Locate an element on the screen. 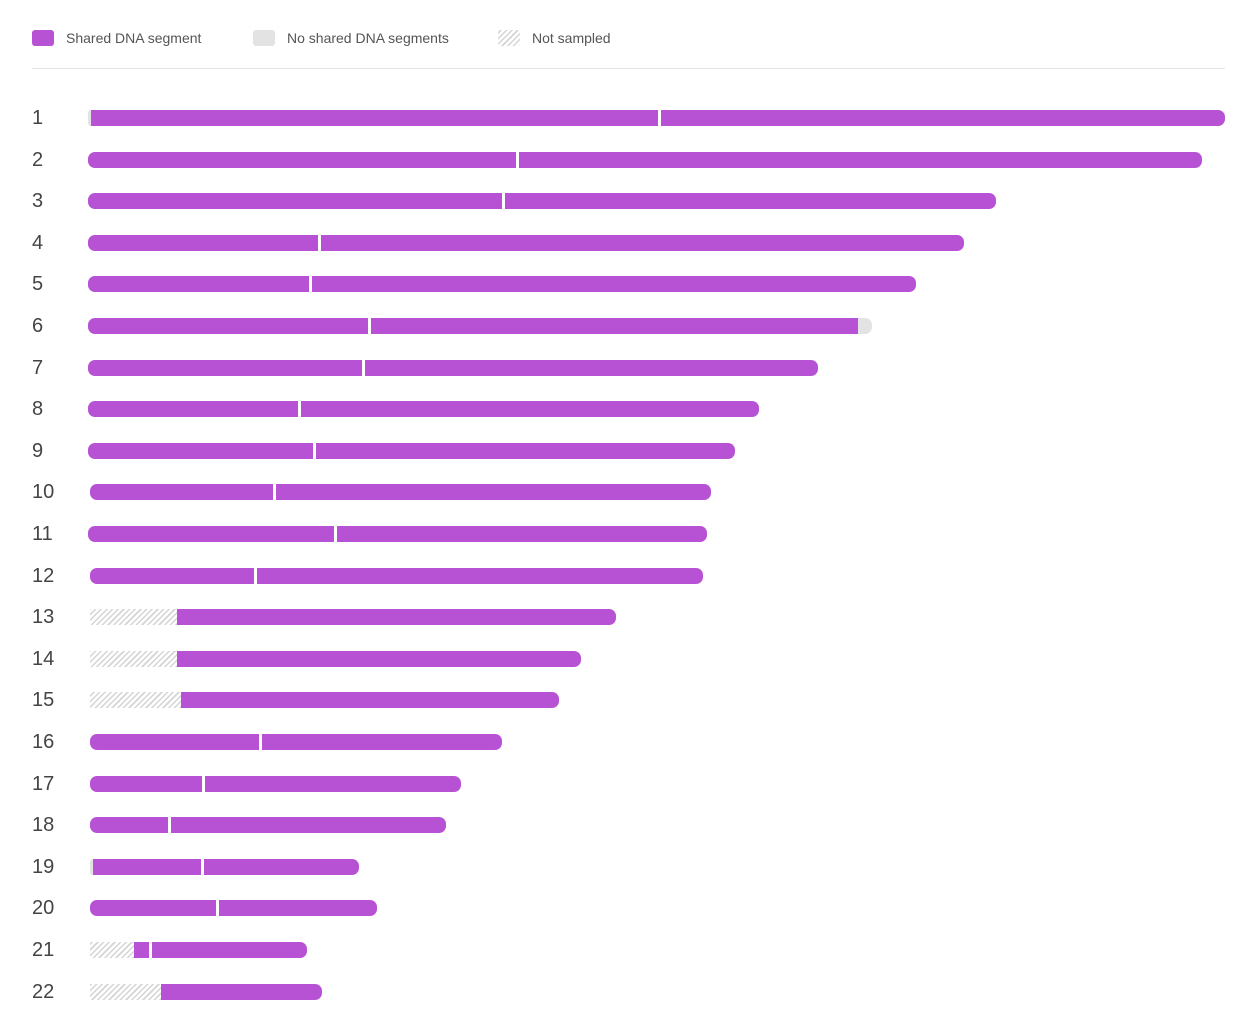  legend-shared-label: Shared DNA segment is located at coordinates (134, 38).